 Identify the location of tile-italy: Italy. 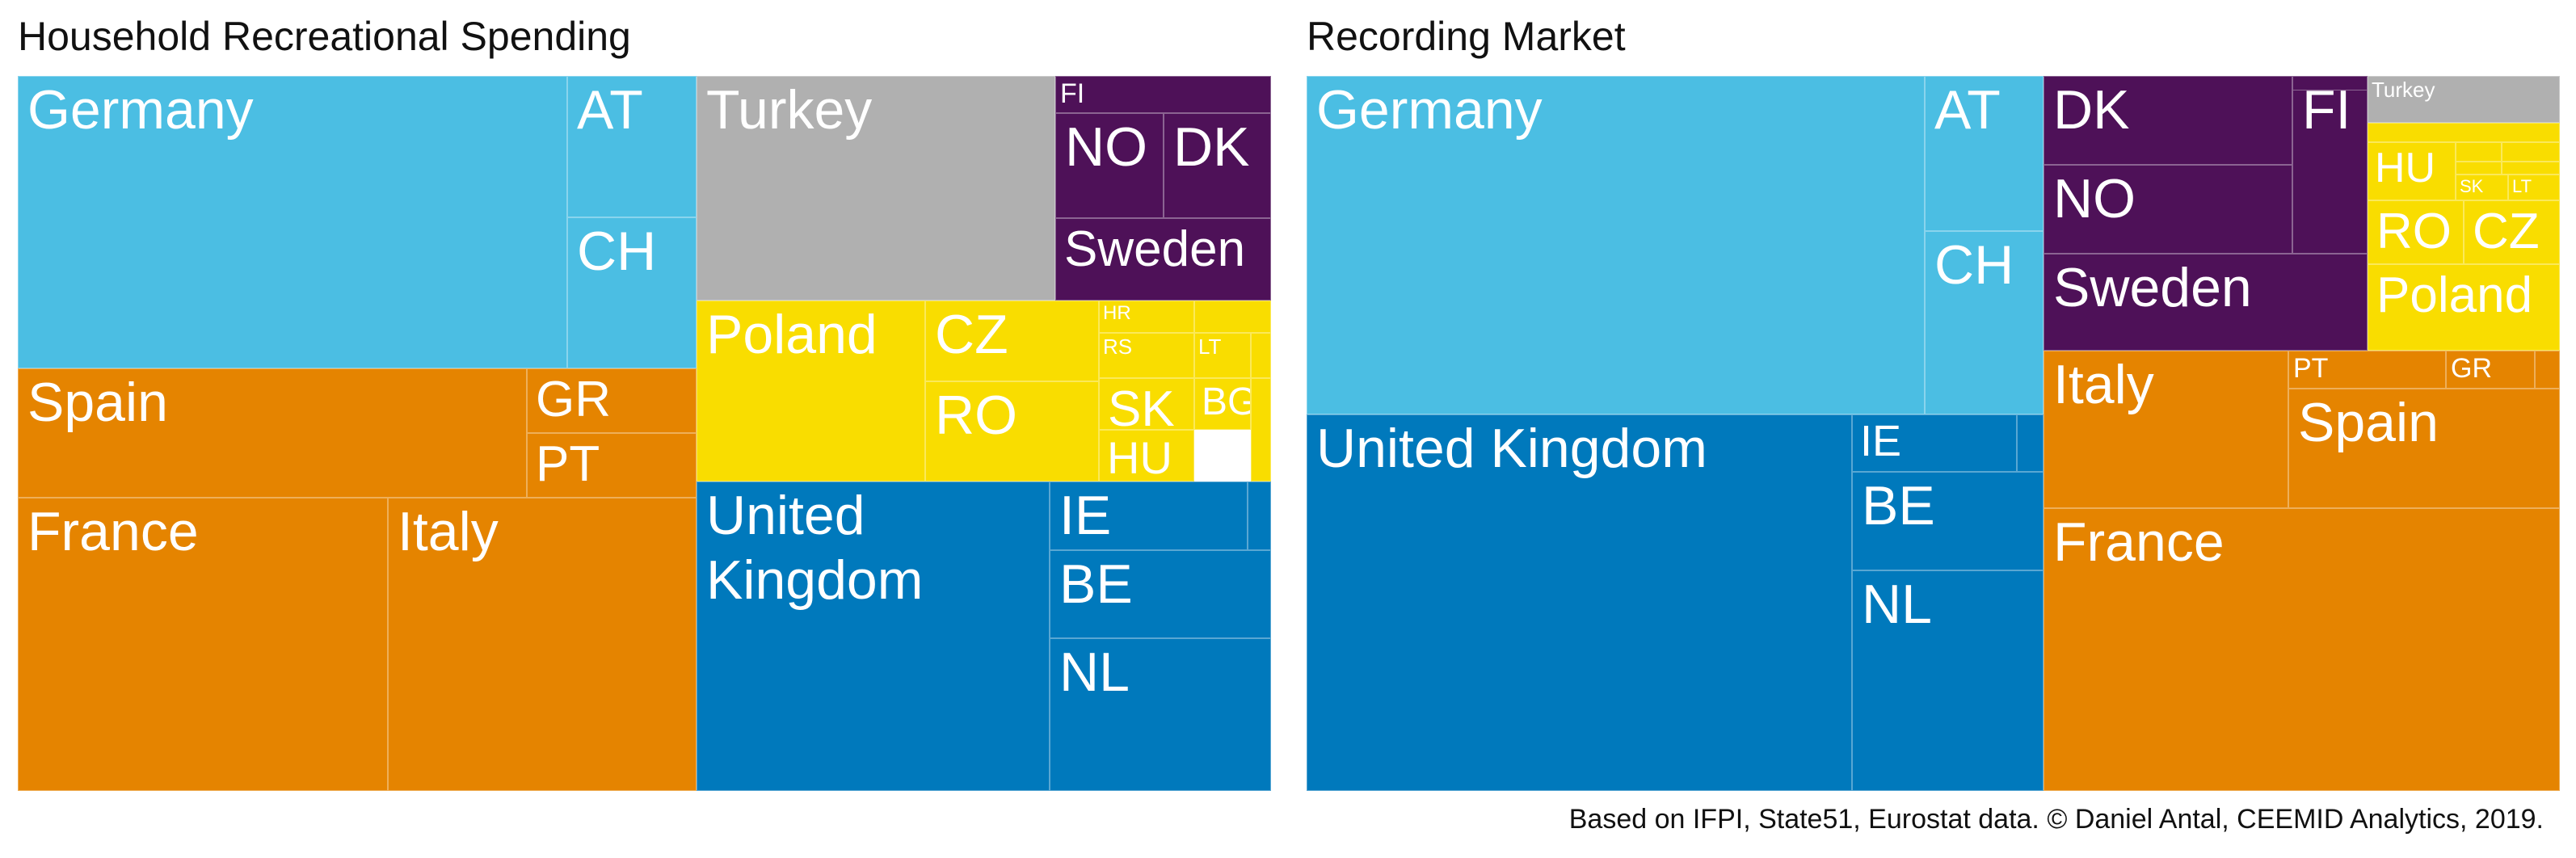
(2166, 429).